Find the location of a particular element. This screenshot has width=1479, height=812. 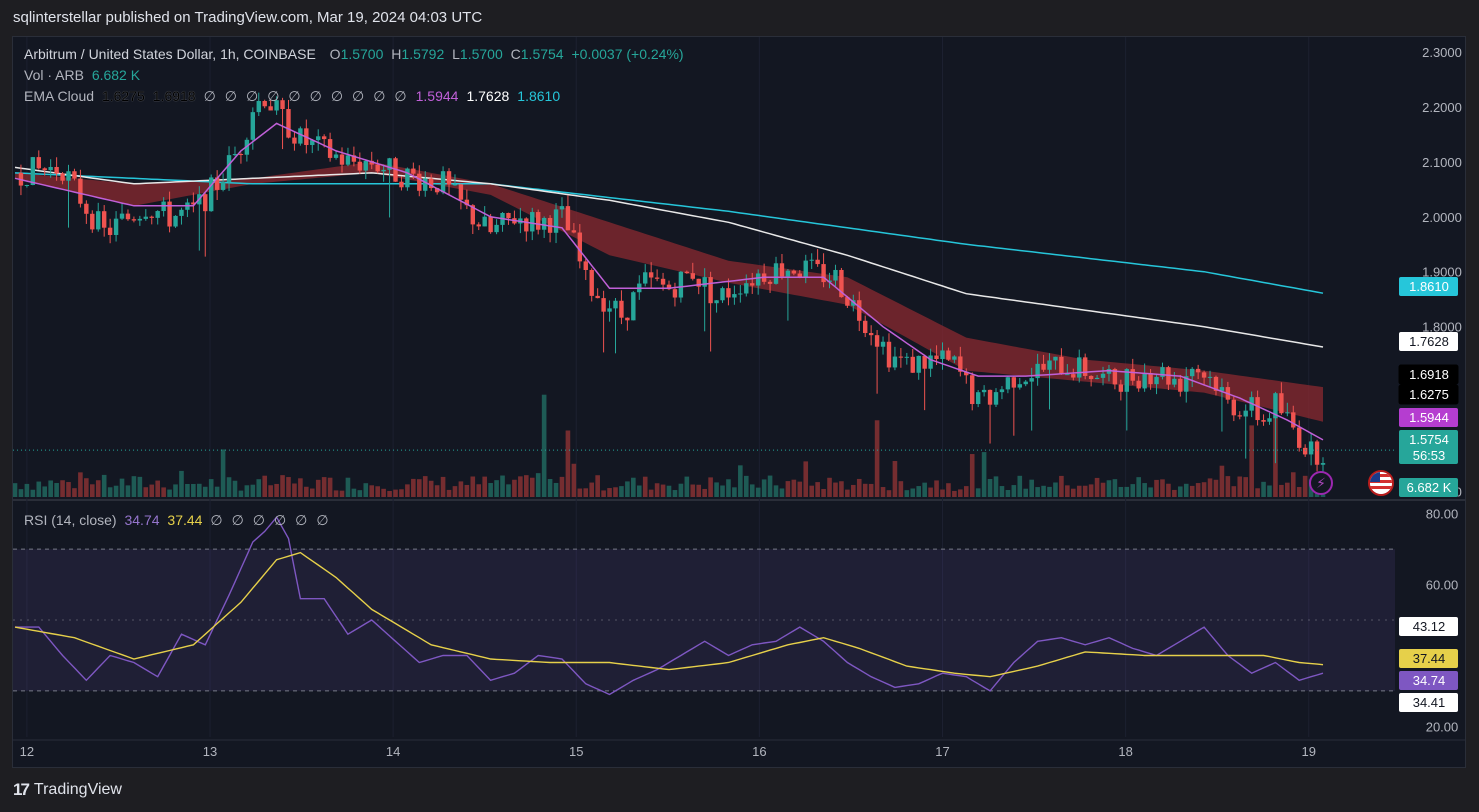

rsi-y-tick-label: 20.00 is located at coordinates (1442, 726).